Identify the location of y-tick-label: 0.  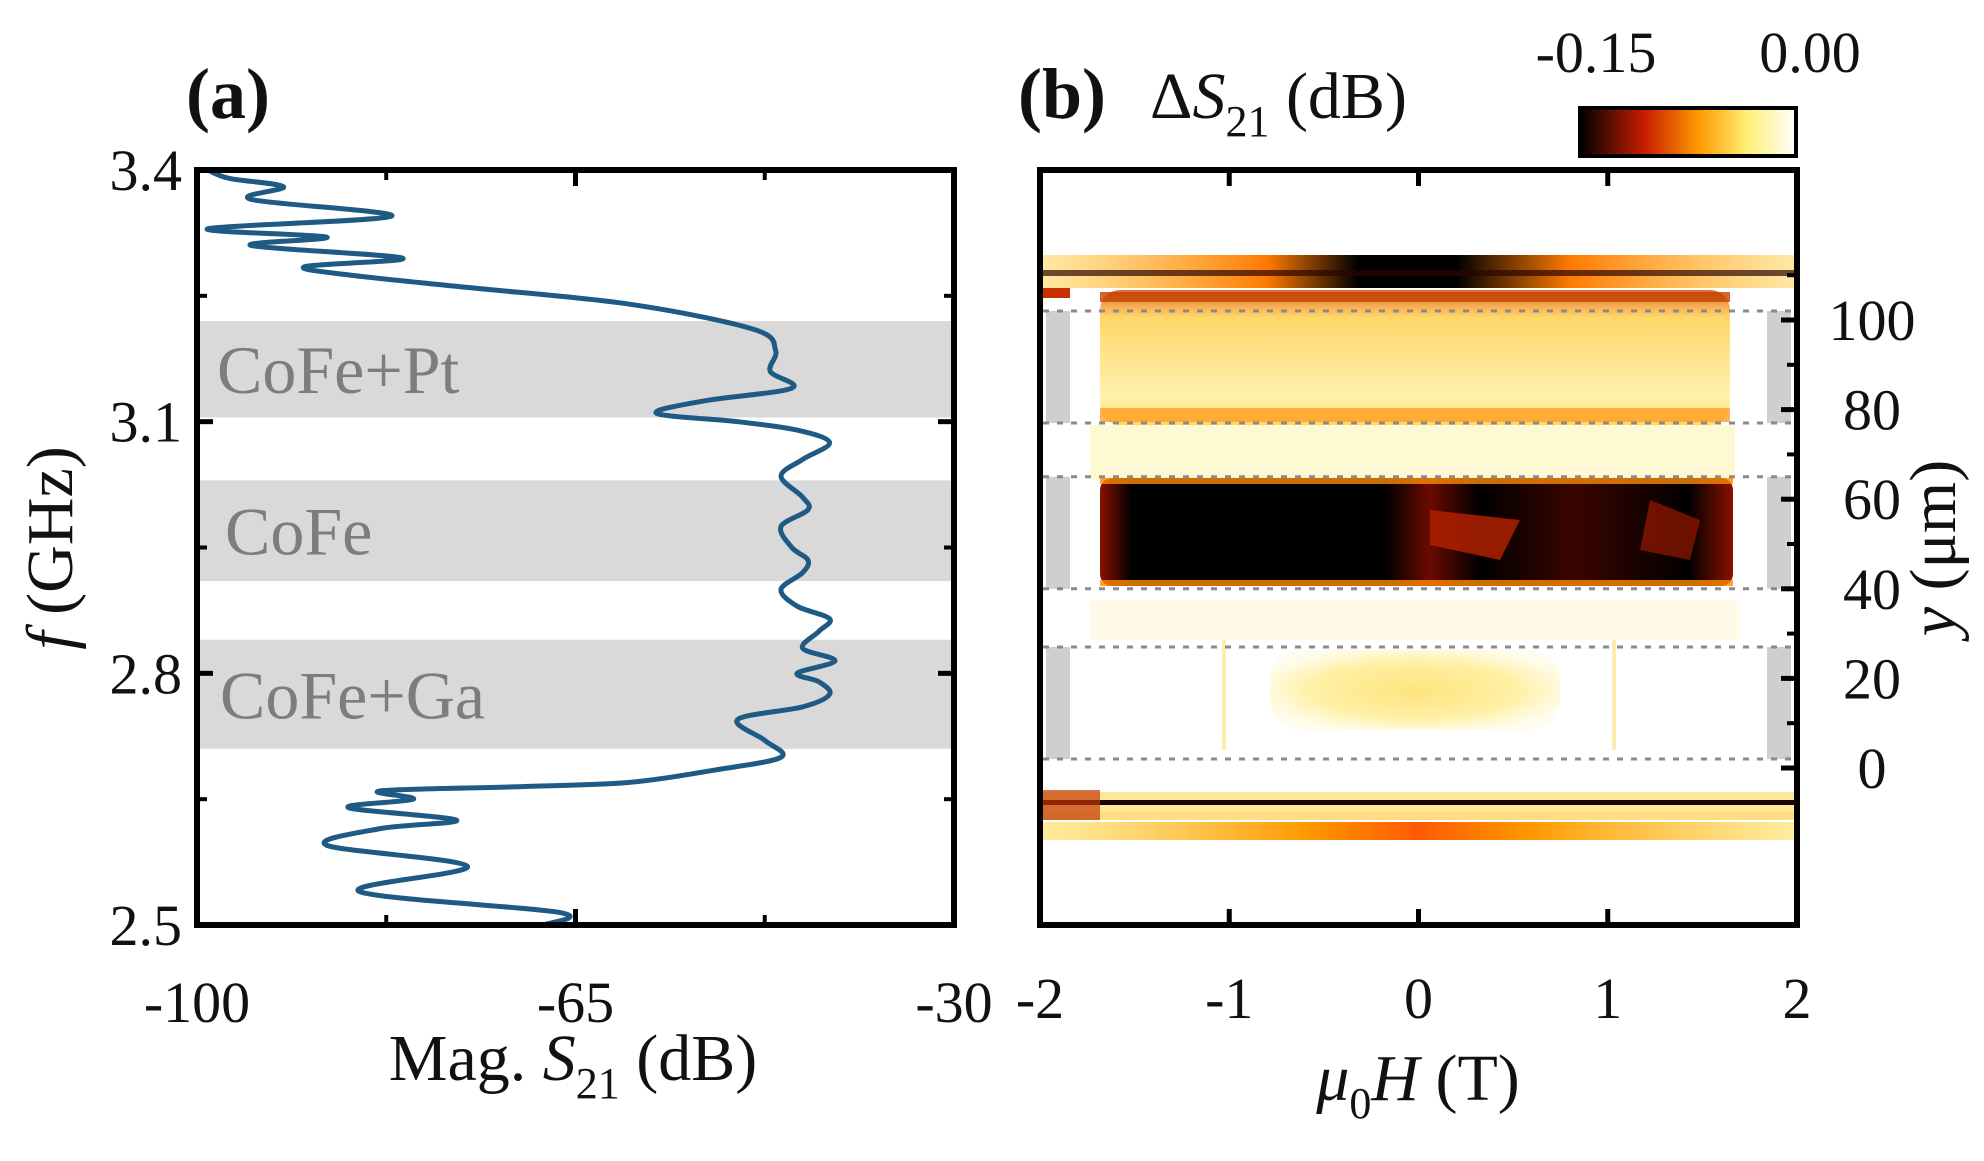
(1872, 768).